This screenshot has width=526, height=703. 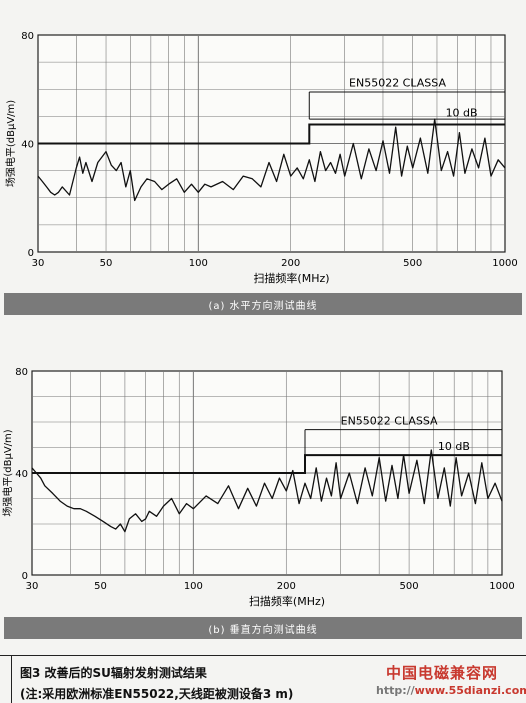 What do you see at coordinates (395, 690) in the screenshot?
I see `watermark-url-prefix: http://` at bounding box center [395, 690].